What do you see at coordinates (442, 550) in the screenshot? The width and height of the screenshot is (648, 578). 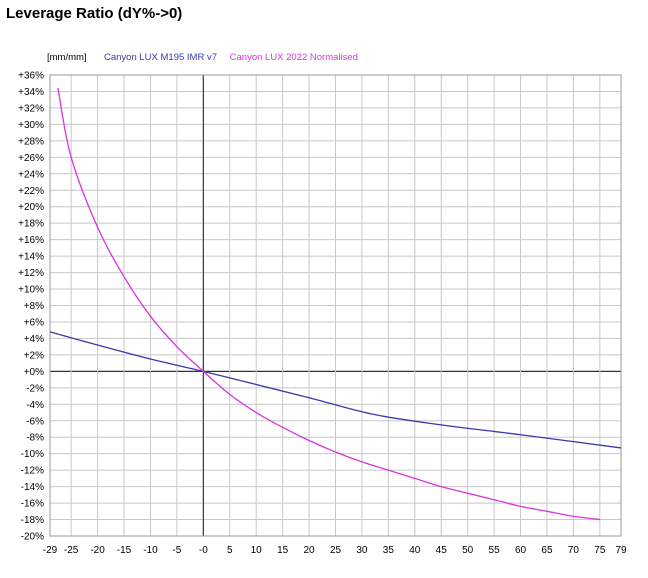 I see `x-tick-label: 45` at bounding box center [442, 550].